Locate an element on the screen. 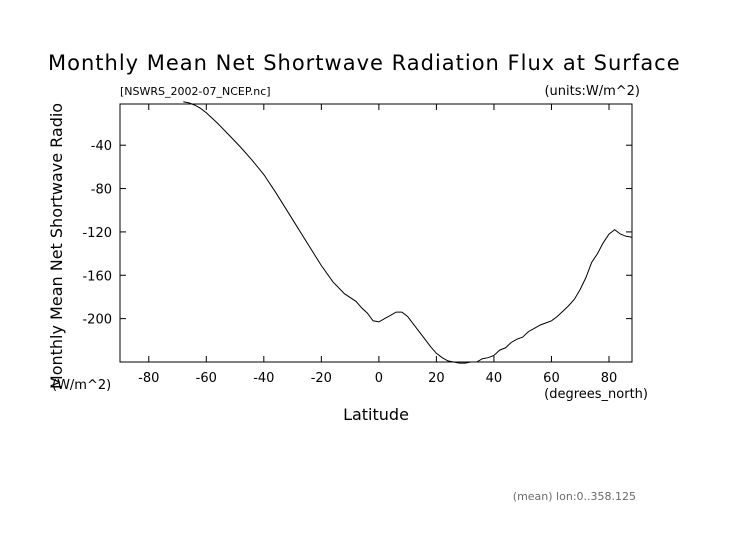 This screenshot has height=536, width=752. footer-note: (mean) lon:0..358.125 is located at coordinates (574, 496).